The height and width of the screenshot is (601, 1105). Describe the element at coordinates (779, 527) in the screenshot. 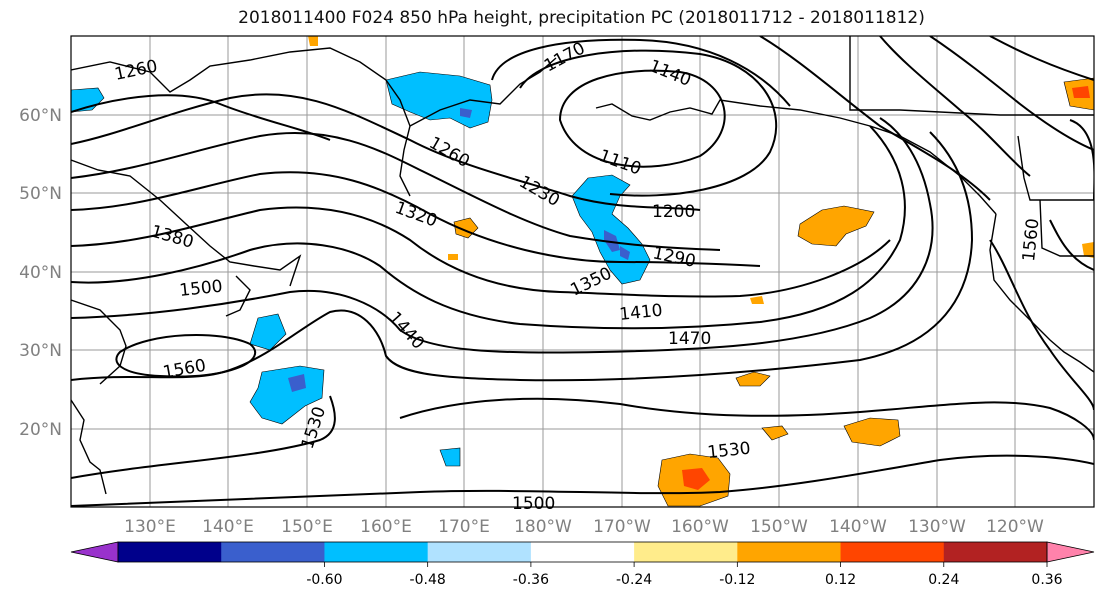

I see `lon-label: 150°W` at that location.